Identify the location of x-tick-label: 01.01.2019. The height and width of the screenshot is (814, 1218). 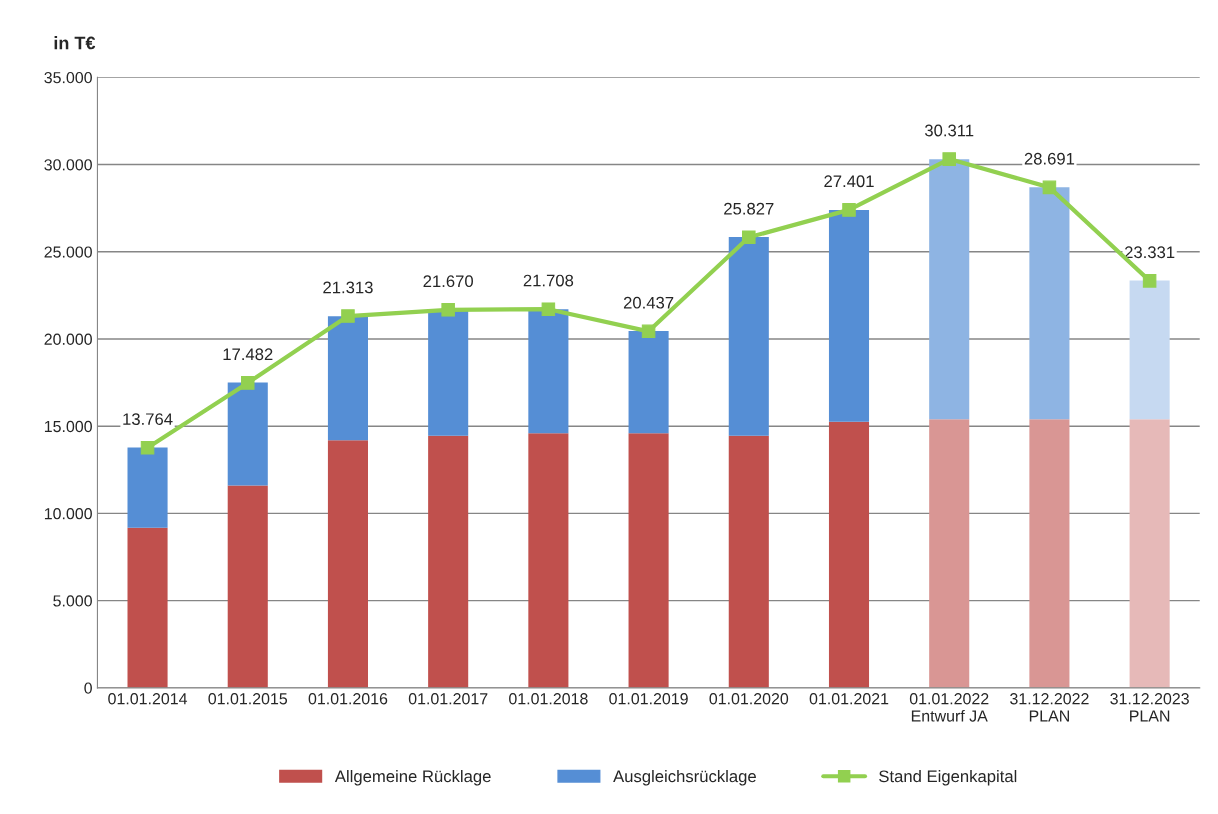
(648, 699).